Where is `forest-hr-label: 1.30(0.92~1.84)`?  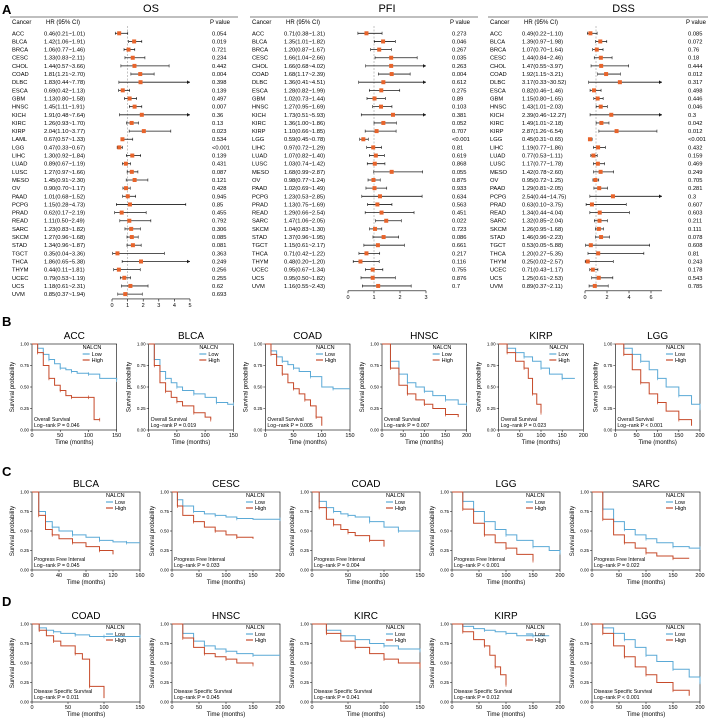 forest-hr-label: 1.30(0.92~1.84) is located at coordinates (64, 157).